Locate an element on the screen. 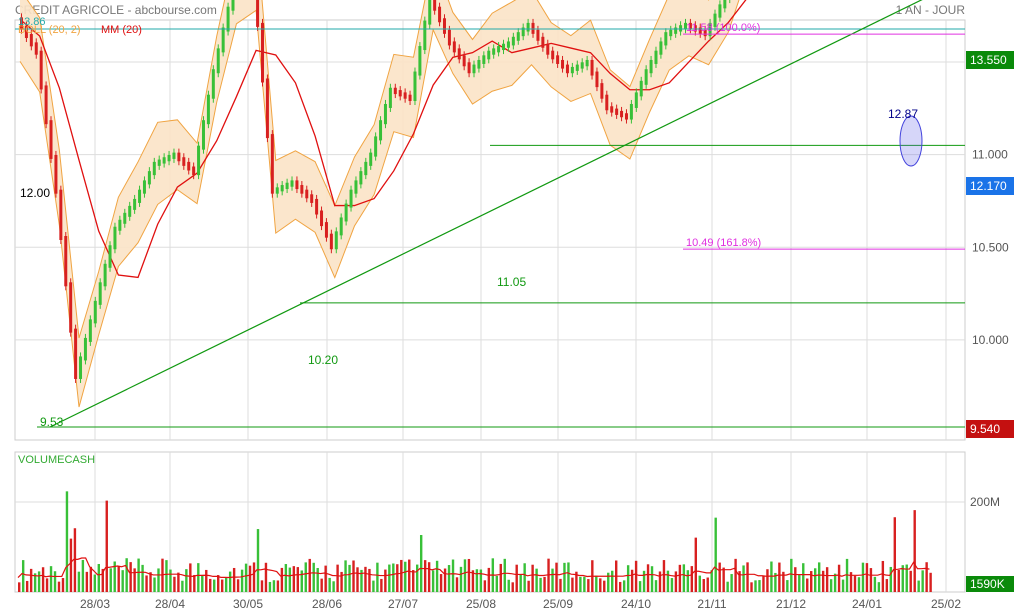 This screenshot has width=1014, height=614. x-tick-label: 28/06 is located at coordinates (327, 604).